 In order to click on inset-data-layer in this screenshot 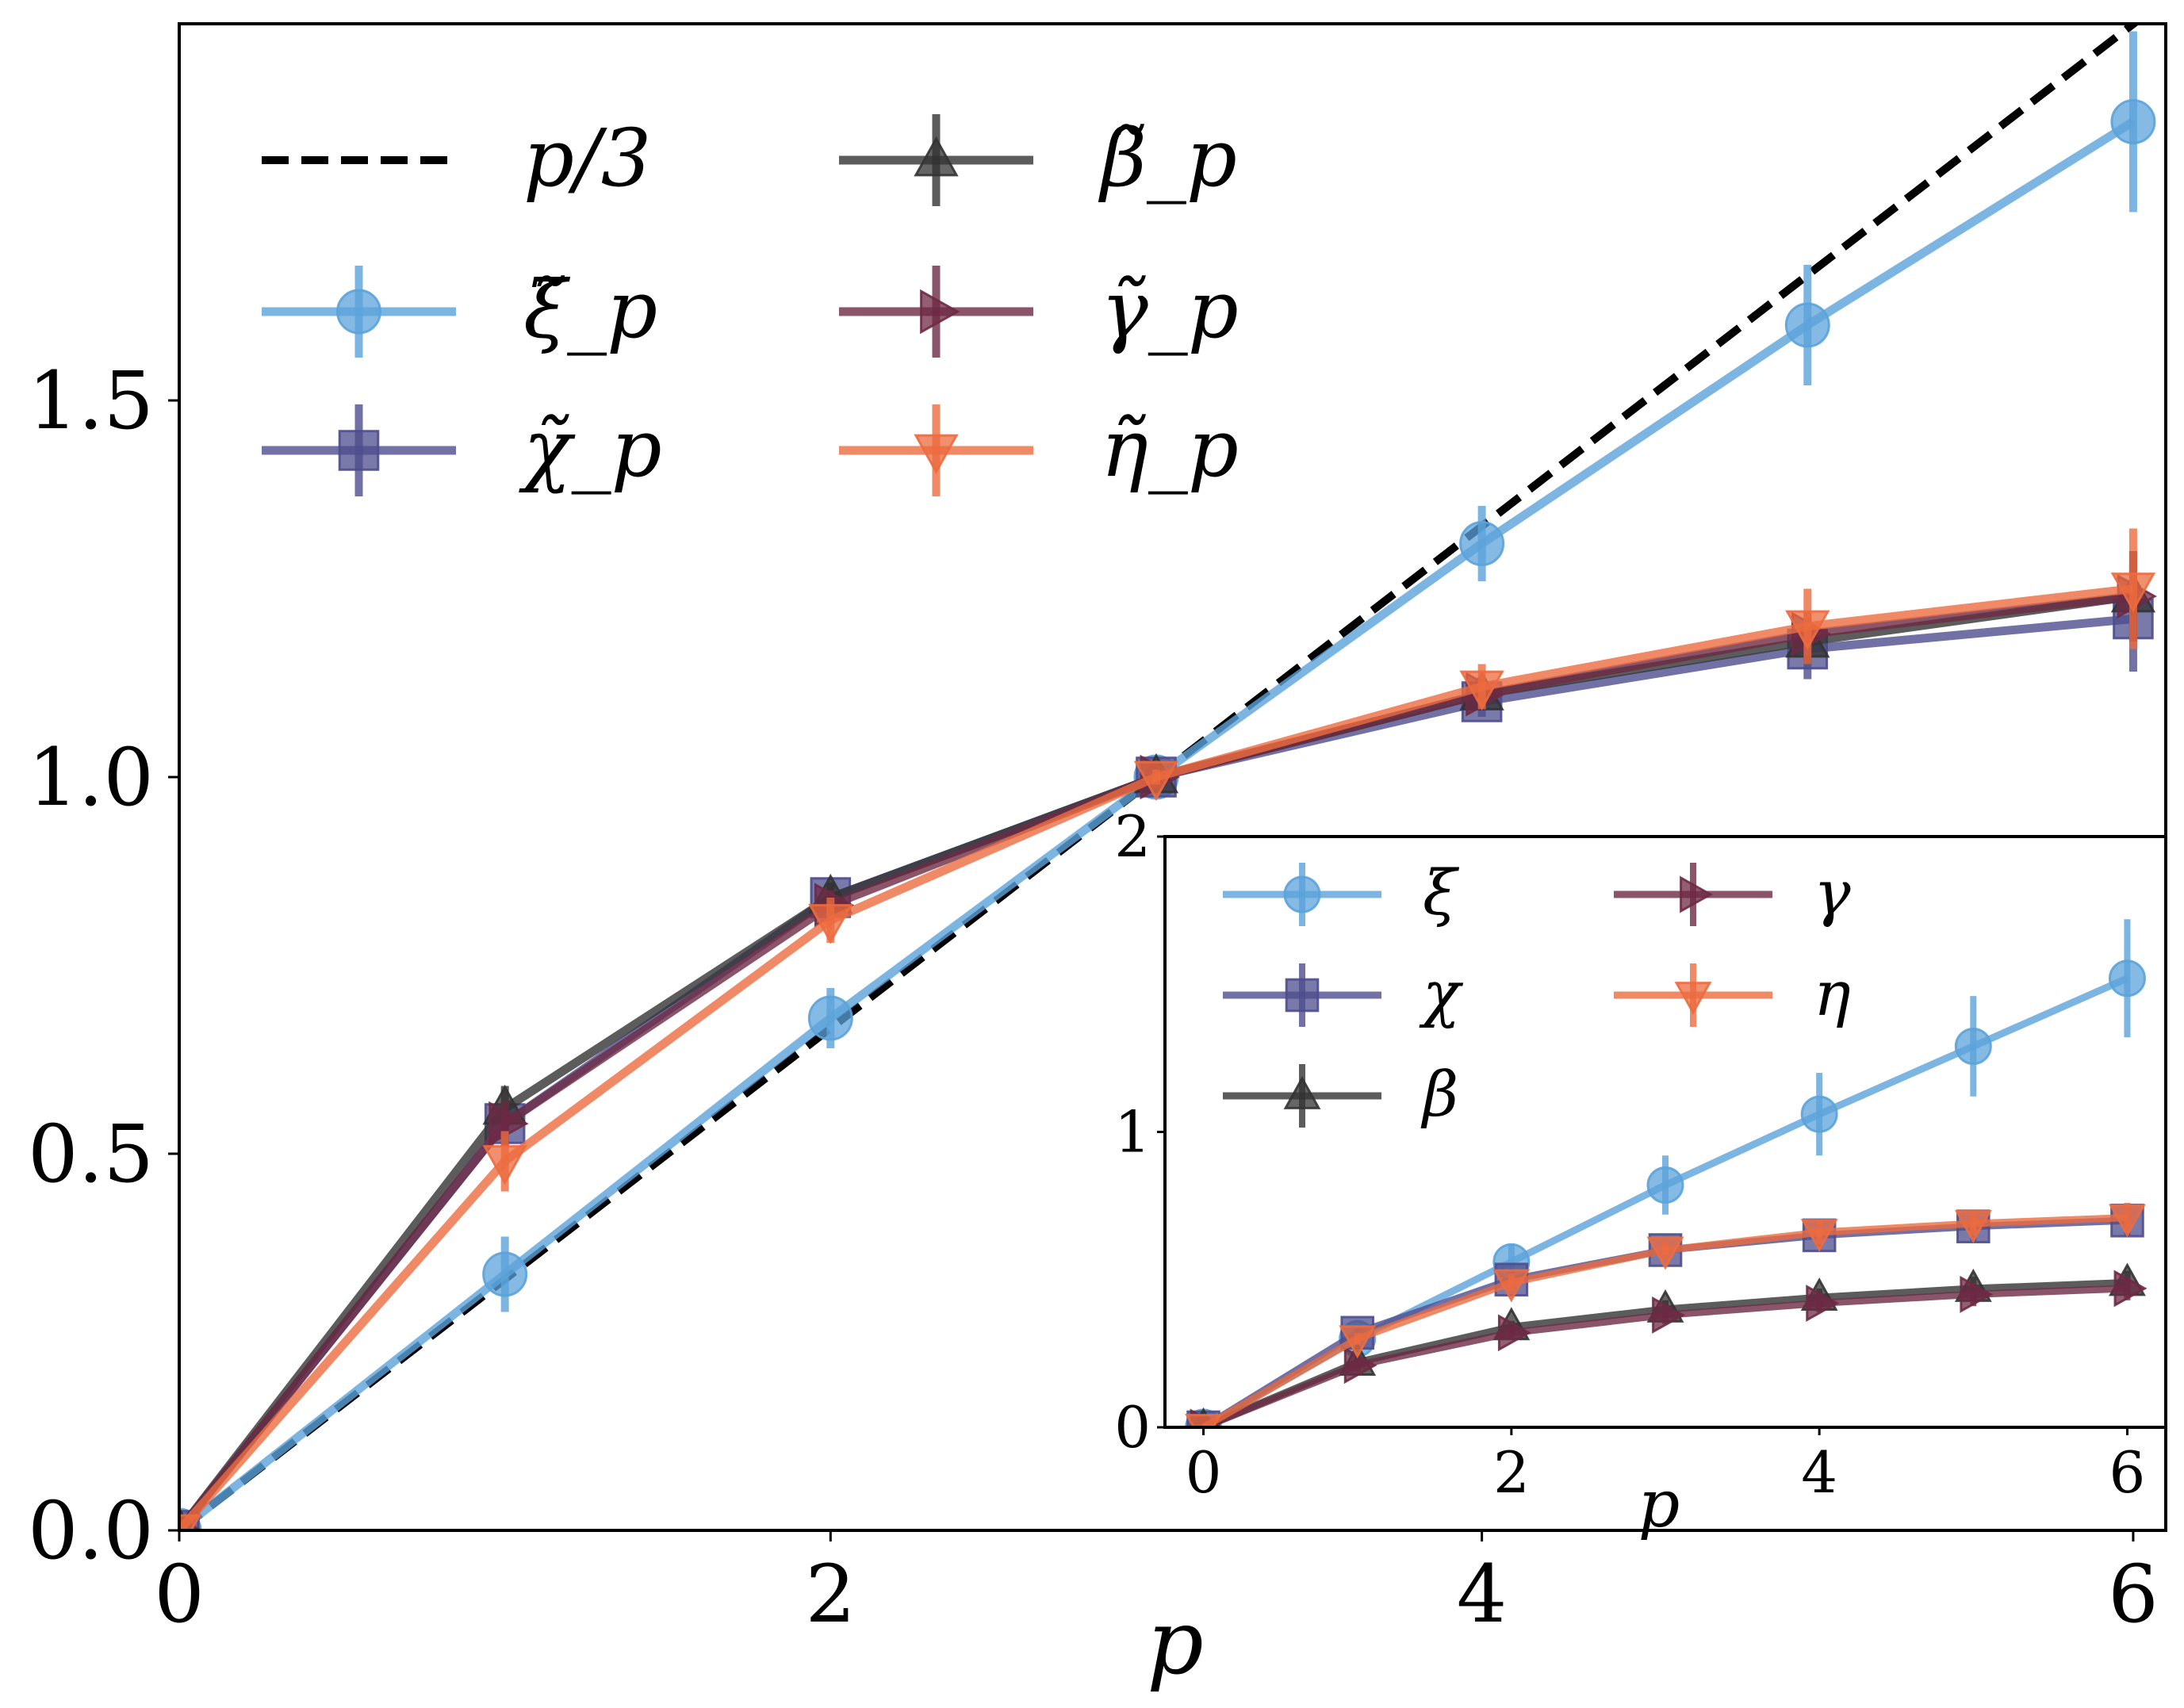, I will do `click(1666, 1173)`.